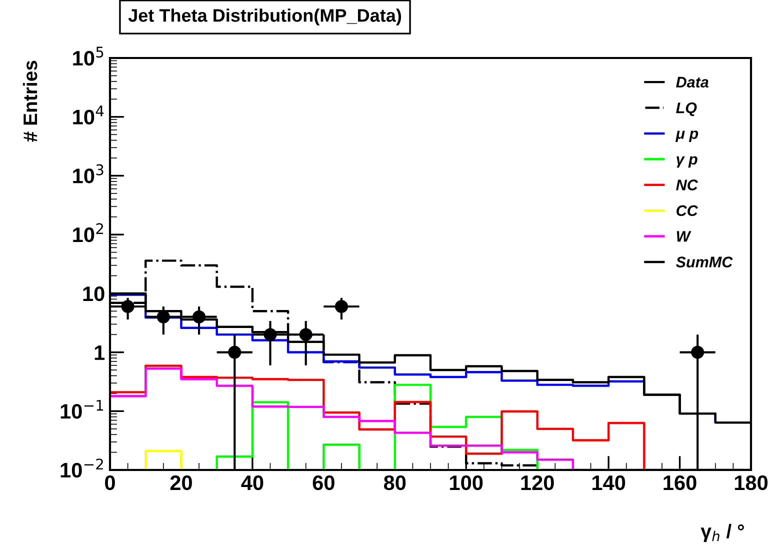 This screenshot has height=550, width=776. What do you see at coordinates (687, 162) in the screenshot?
I see `legend-label: γ p` at bounding box center [687, 162].